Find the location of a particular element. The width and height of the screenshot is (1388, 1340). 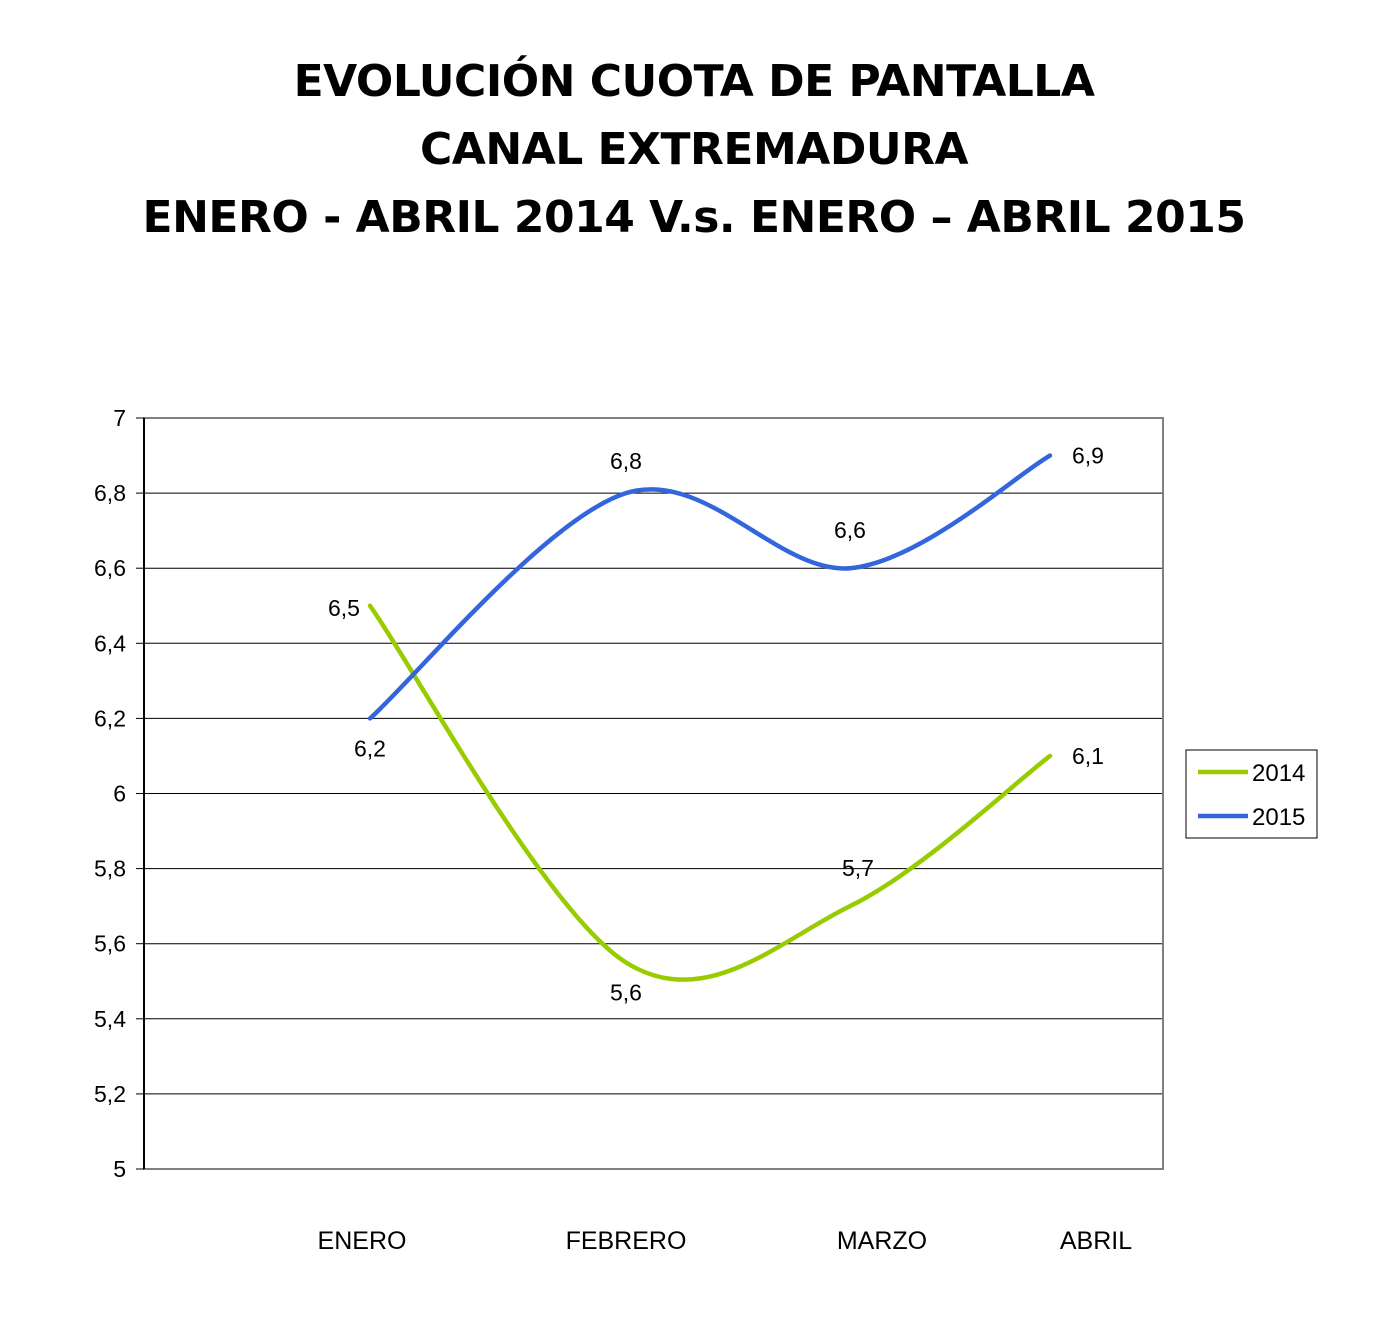

data-label-2015: 6,6 is located at coordinates (850, 530).